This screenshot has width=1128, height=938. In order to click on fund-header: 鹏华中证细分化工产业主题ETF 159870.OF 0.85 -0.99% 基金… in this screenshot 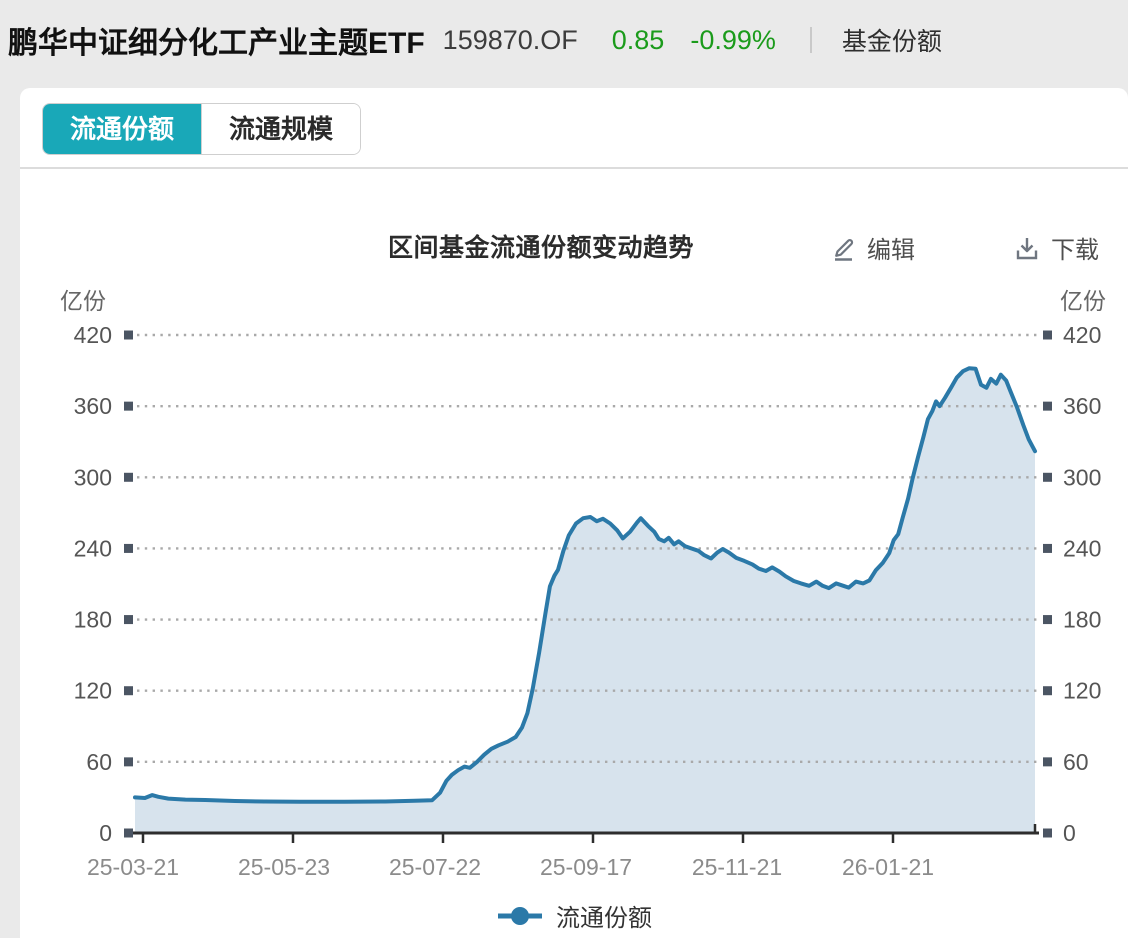, I will do `click(564, 40)`.